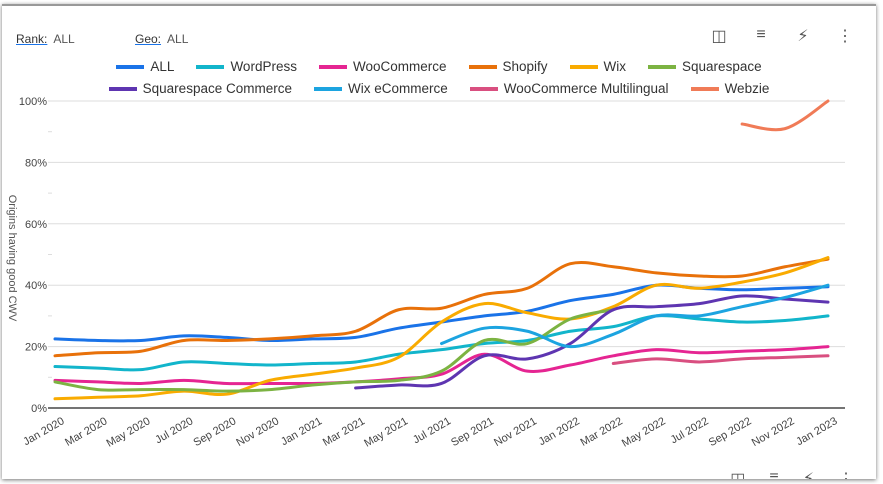 This screenshot has width=883, height=484. What do you see at coordinates (816, 431) in the screenshot?
I see `x-tick-label: Jan 2023` at bounding box center [816, 431].